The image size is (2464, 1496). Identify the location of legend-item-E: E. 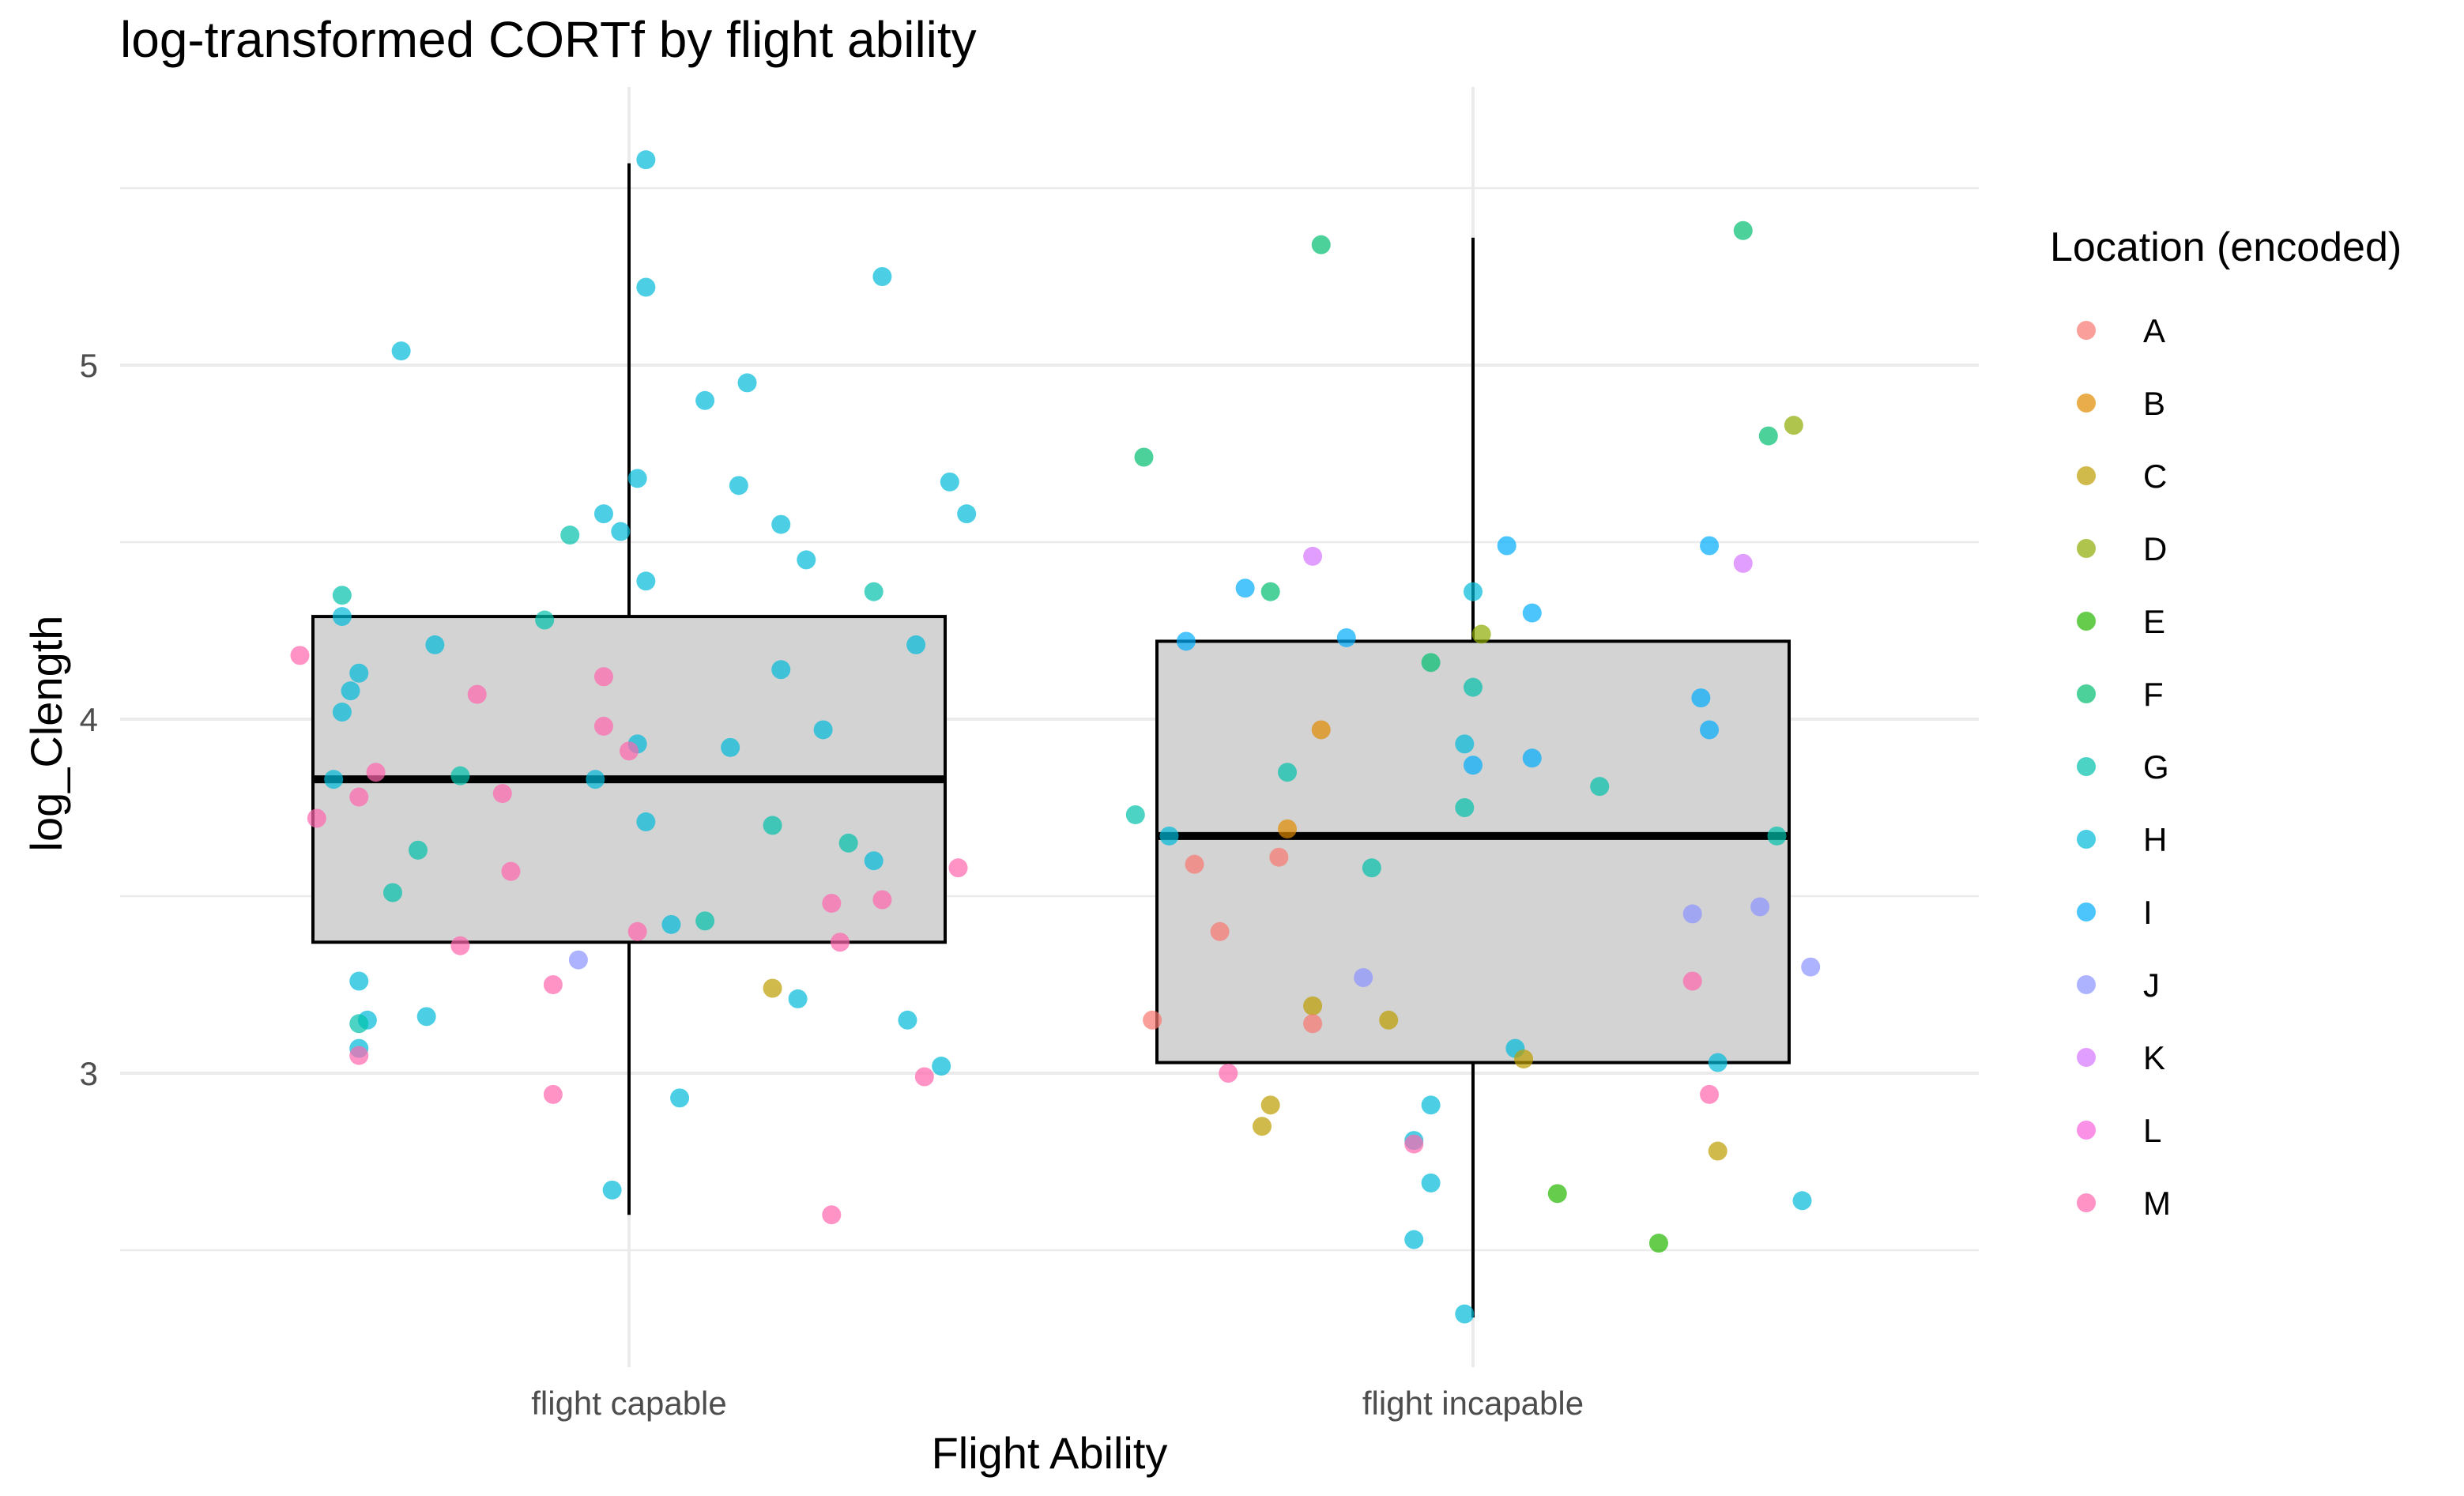
(2121, 621).